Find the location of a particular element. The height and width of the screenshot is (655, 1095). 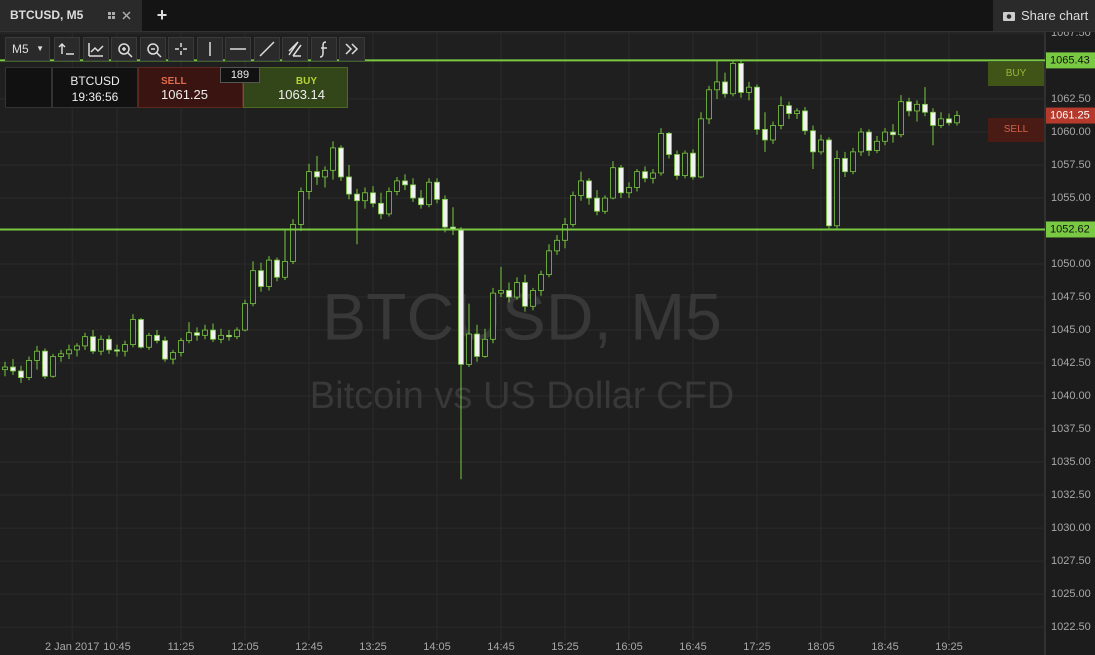

share-chart-button: Share chart is located at coordinates (1044, 15).